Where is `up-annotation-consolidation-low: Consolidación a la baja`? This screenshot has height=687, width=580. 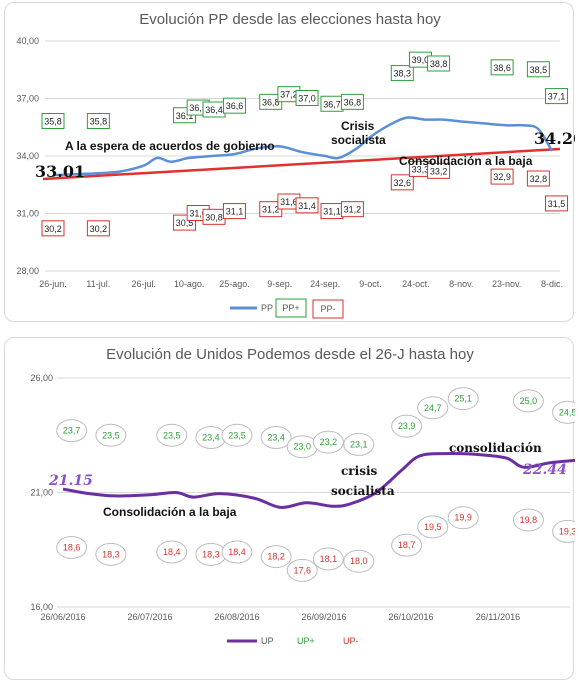 up-annotation-consolidation-low: Consolidación a la baja is located at coordinates (170, 512).